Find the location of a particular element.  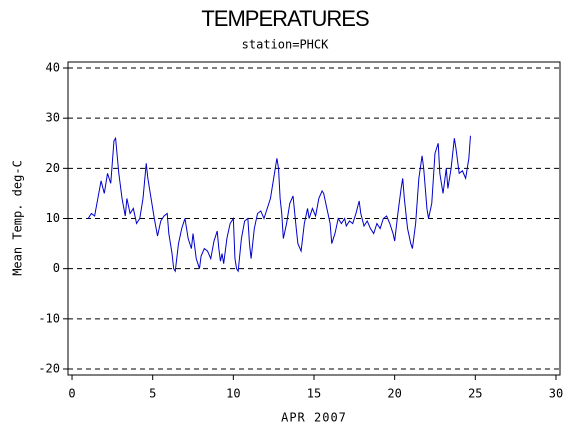

x-tick-label: 5 is located at coordinates (152, 394).